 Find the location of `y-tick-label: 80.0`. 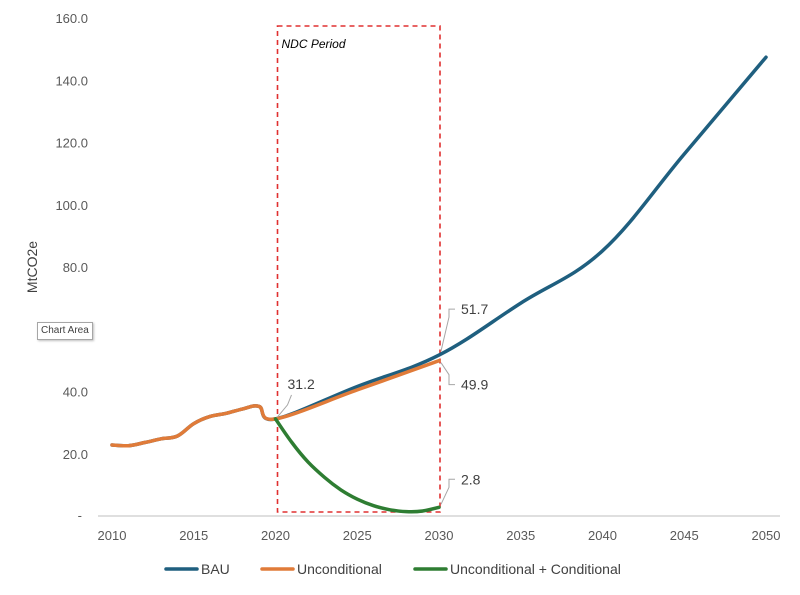

y-tick-label: 80.0 is located at coordinates (75, 267).